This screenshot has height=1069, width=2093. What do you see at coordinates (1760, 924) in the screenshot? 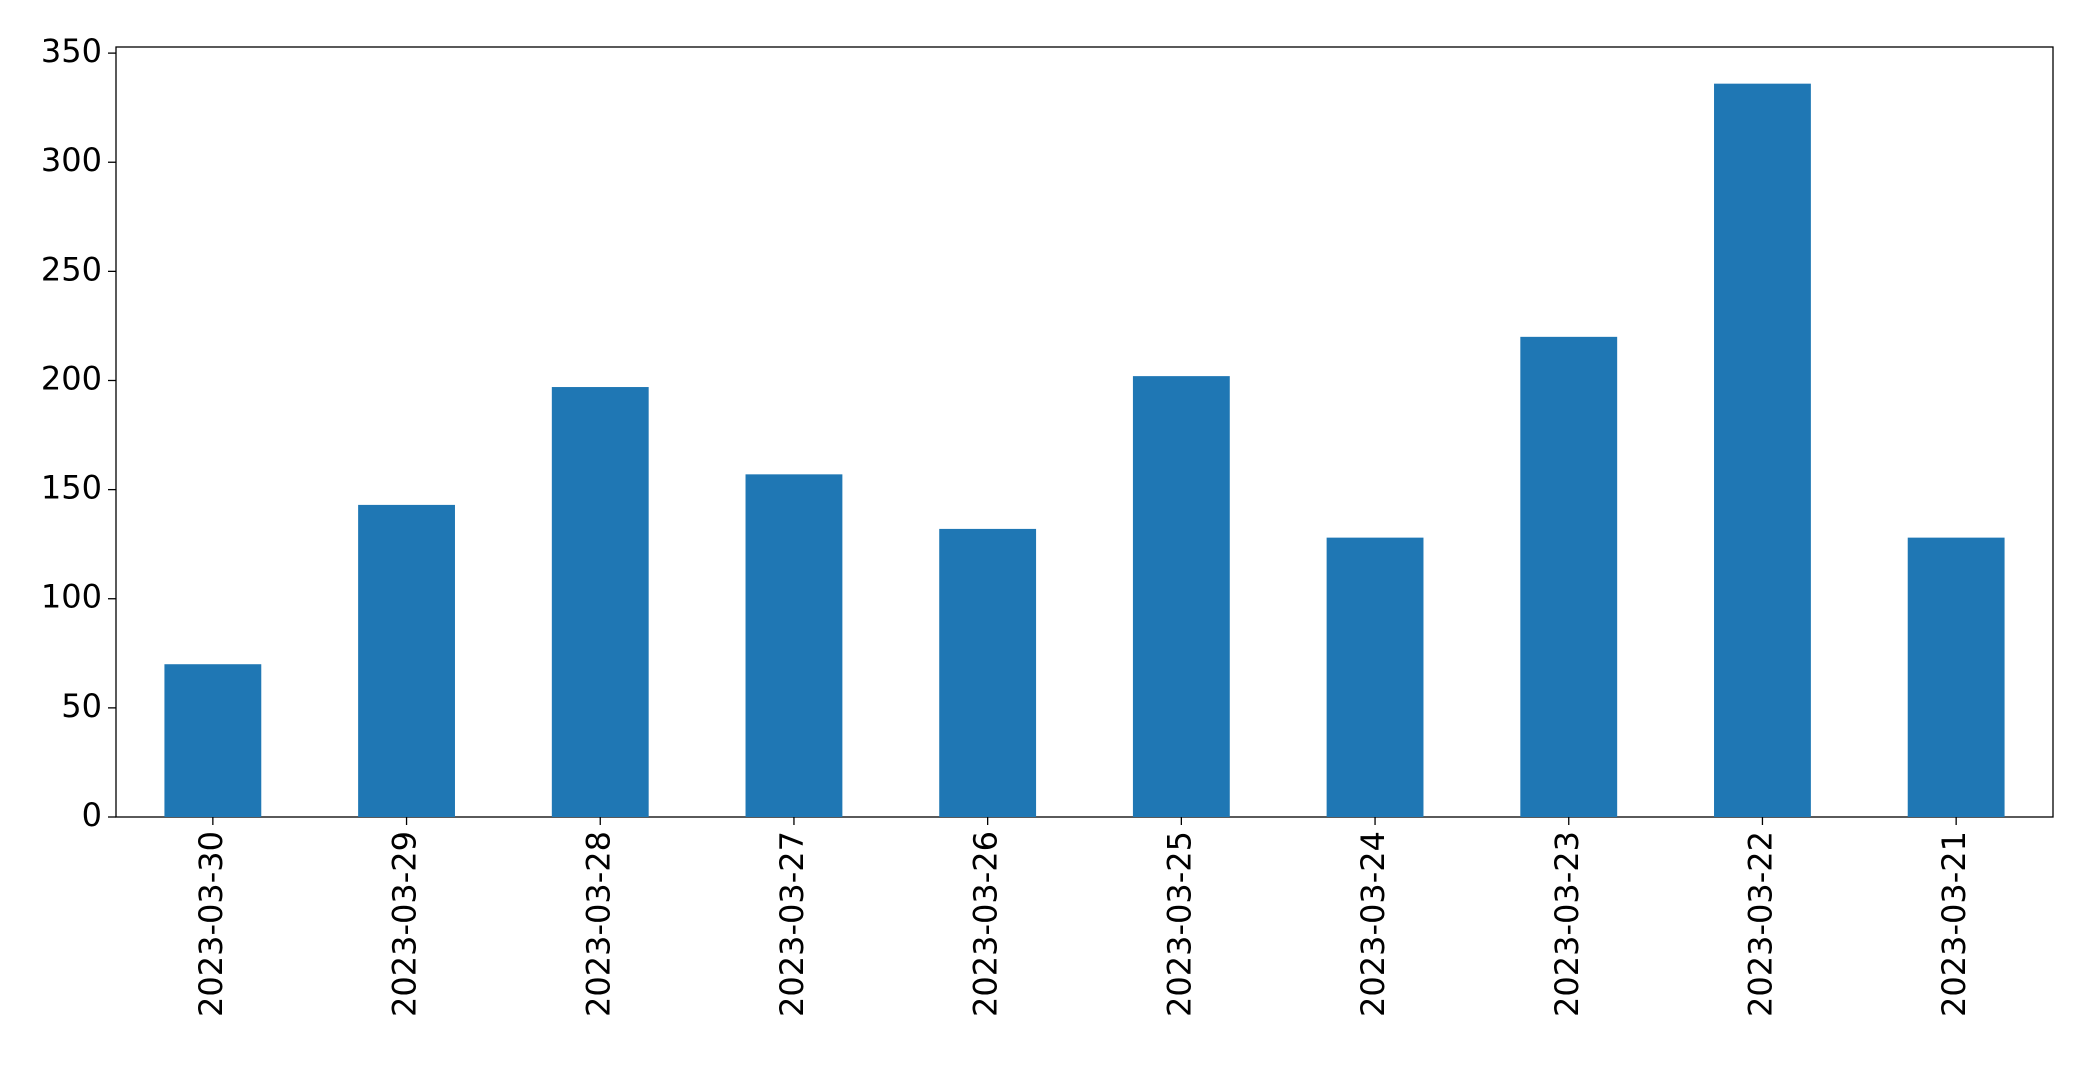
I see `x-tick-label: 2023-03-22` at bounding box center [1760, 924].